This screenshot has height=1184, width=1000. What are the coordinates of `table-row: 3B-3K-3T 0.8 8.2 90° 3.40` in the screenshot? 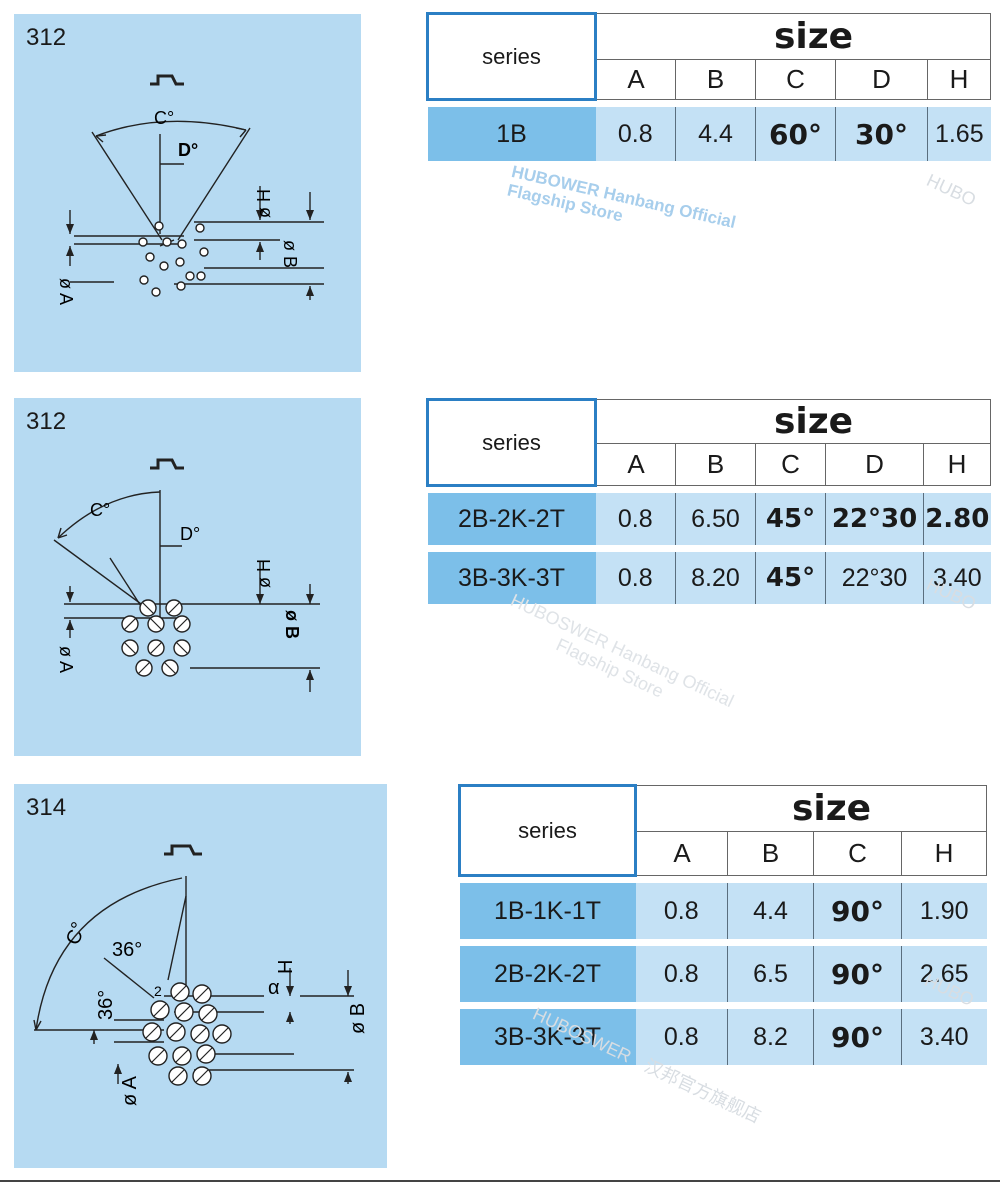 It's located at (723, 1037).